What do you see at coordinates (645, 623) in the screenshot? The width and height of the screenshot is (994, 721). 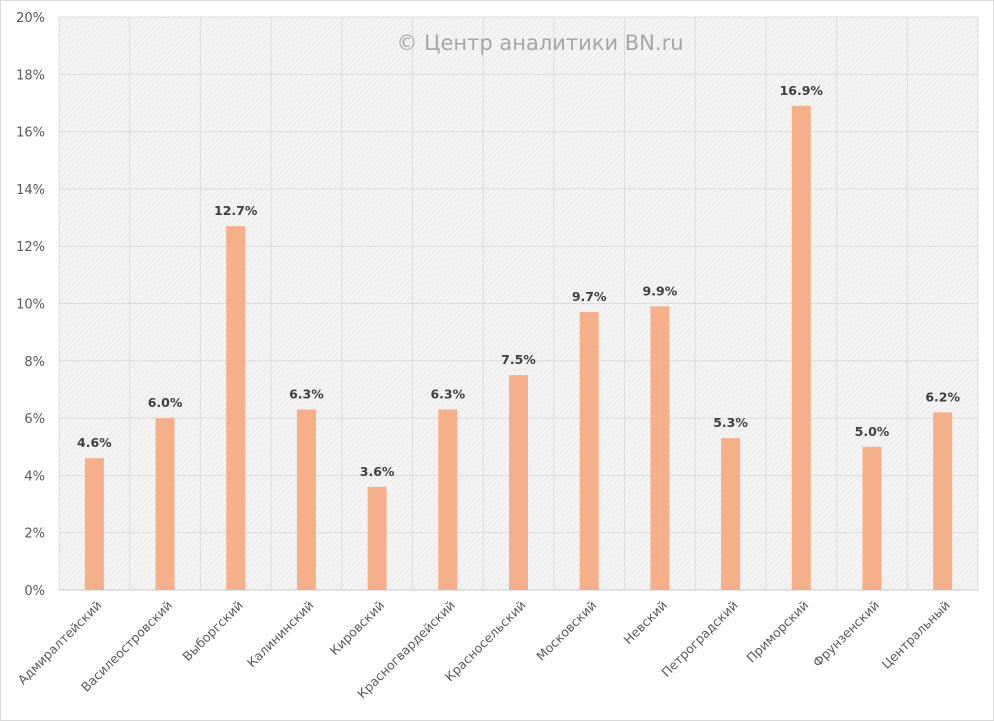 I see `x-tick-label: Невский` at bounding box center [645, 623].